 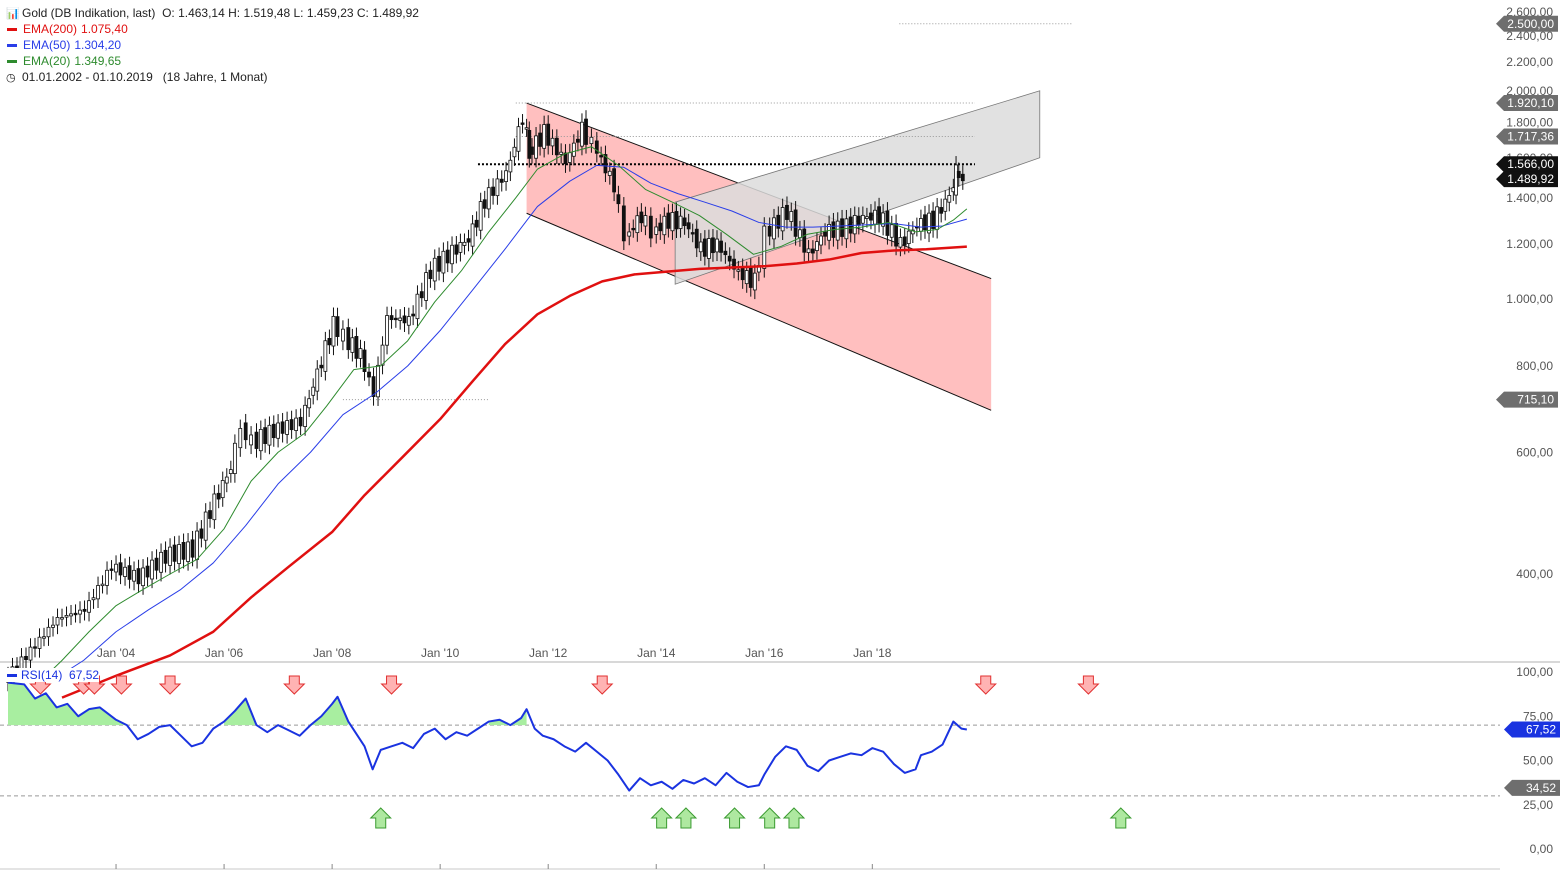 What do you see at coordinates (1527, 179) in the screenshot?
I see `price-tag` at bounding box center [1527, 179].